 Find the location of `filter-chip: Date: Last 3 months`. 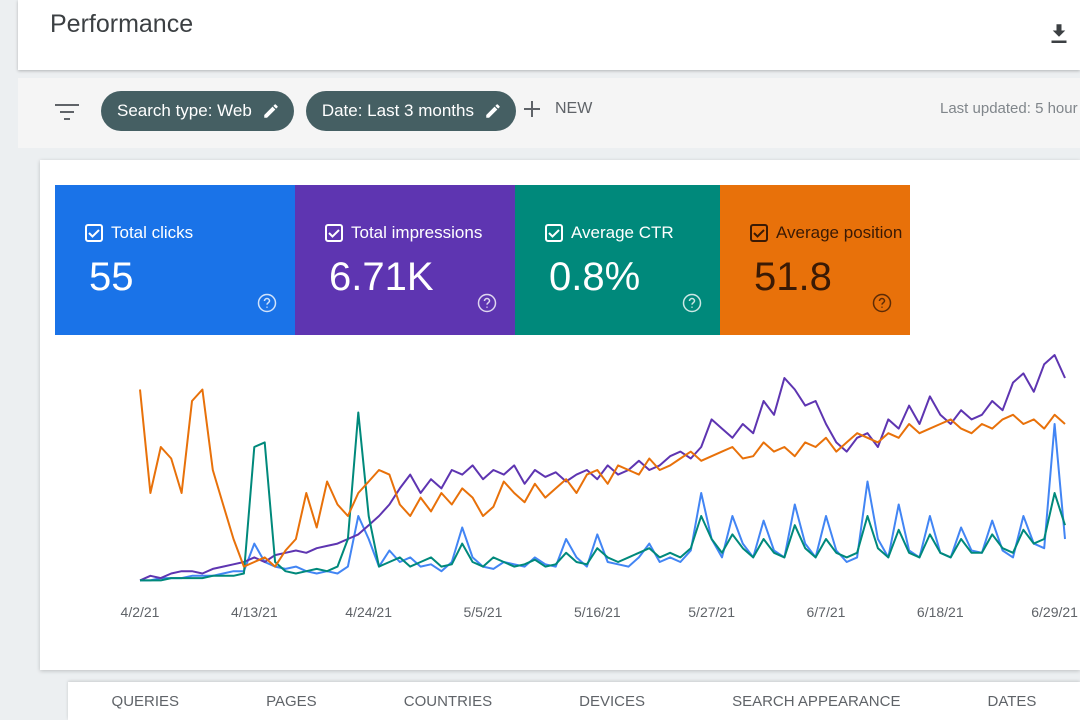

filter-chip: Date: Last 3 months is located at coordinates (410, 111).